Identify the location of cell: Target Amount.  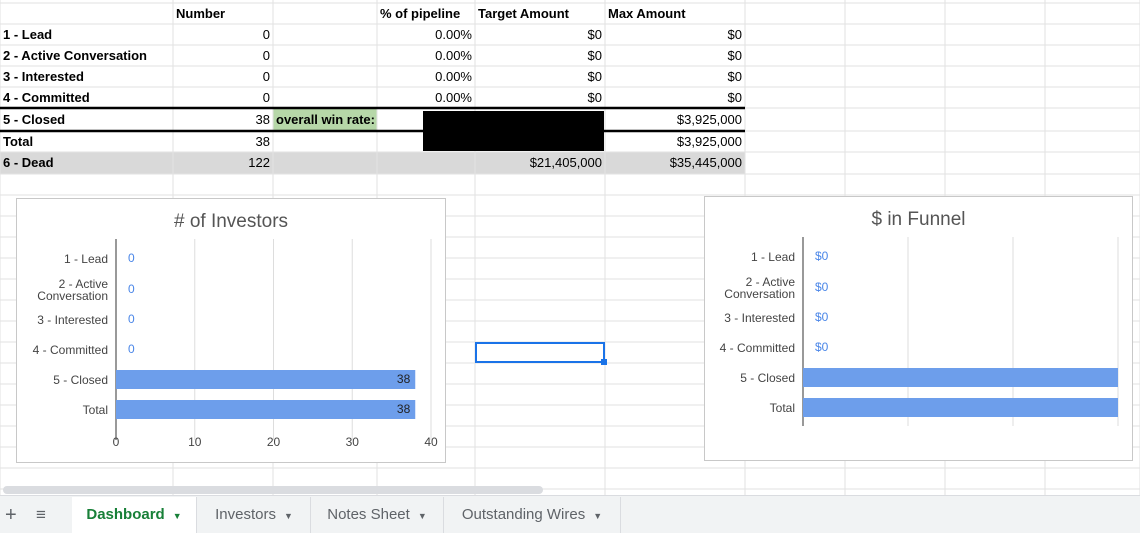
(523, 13).